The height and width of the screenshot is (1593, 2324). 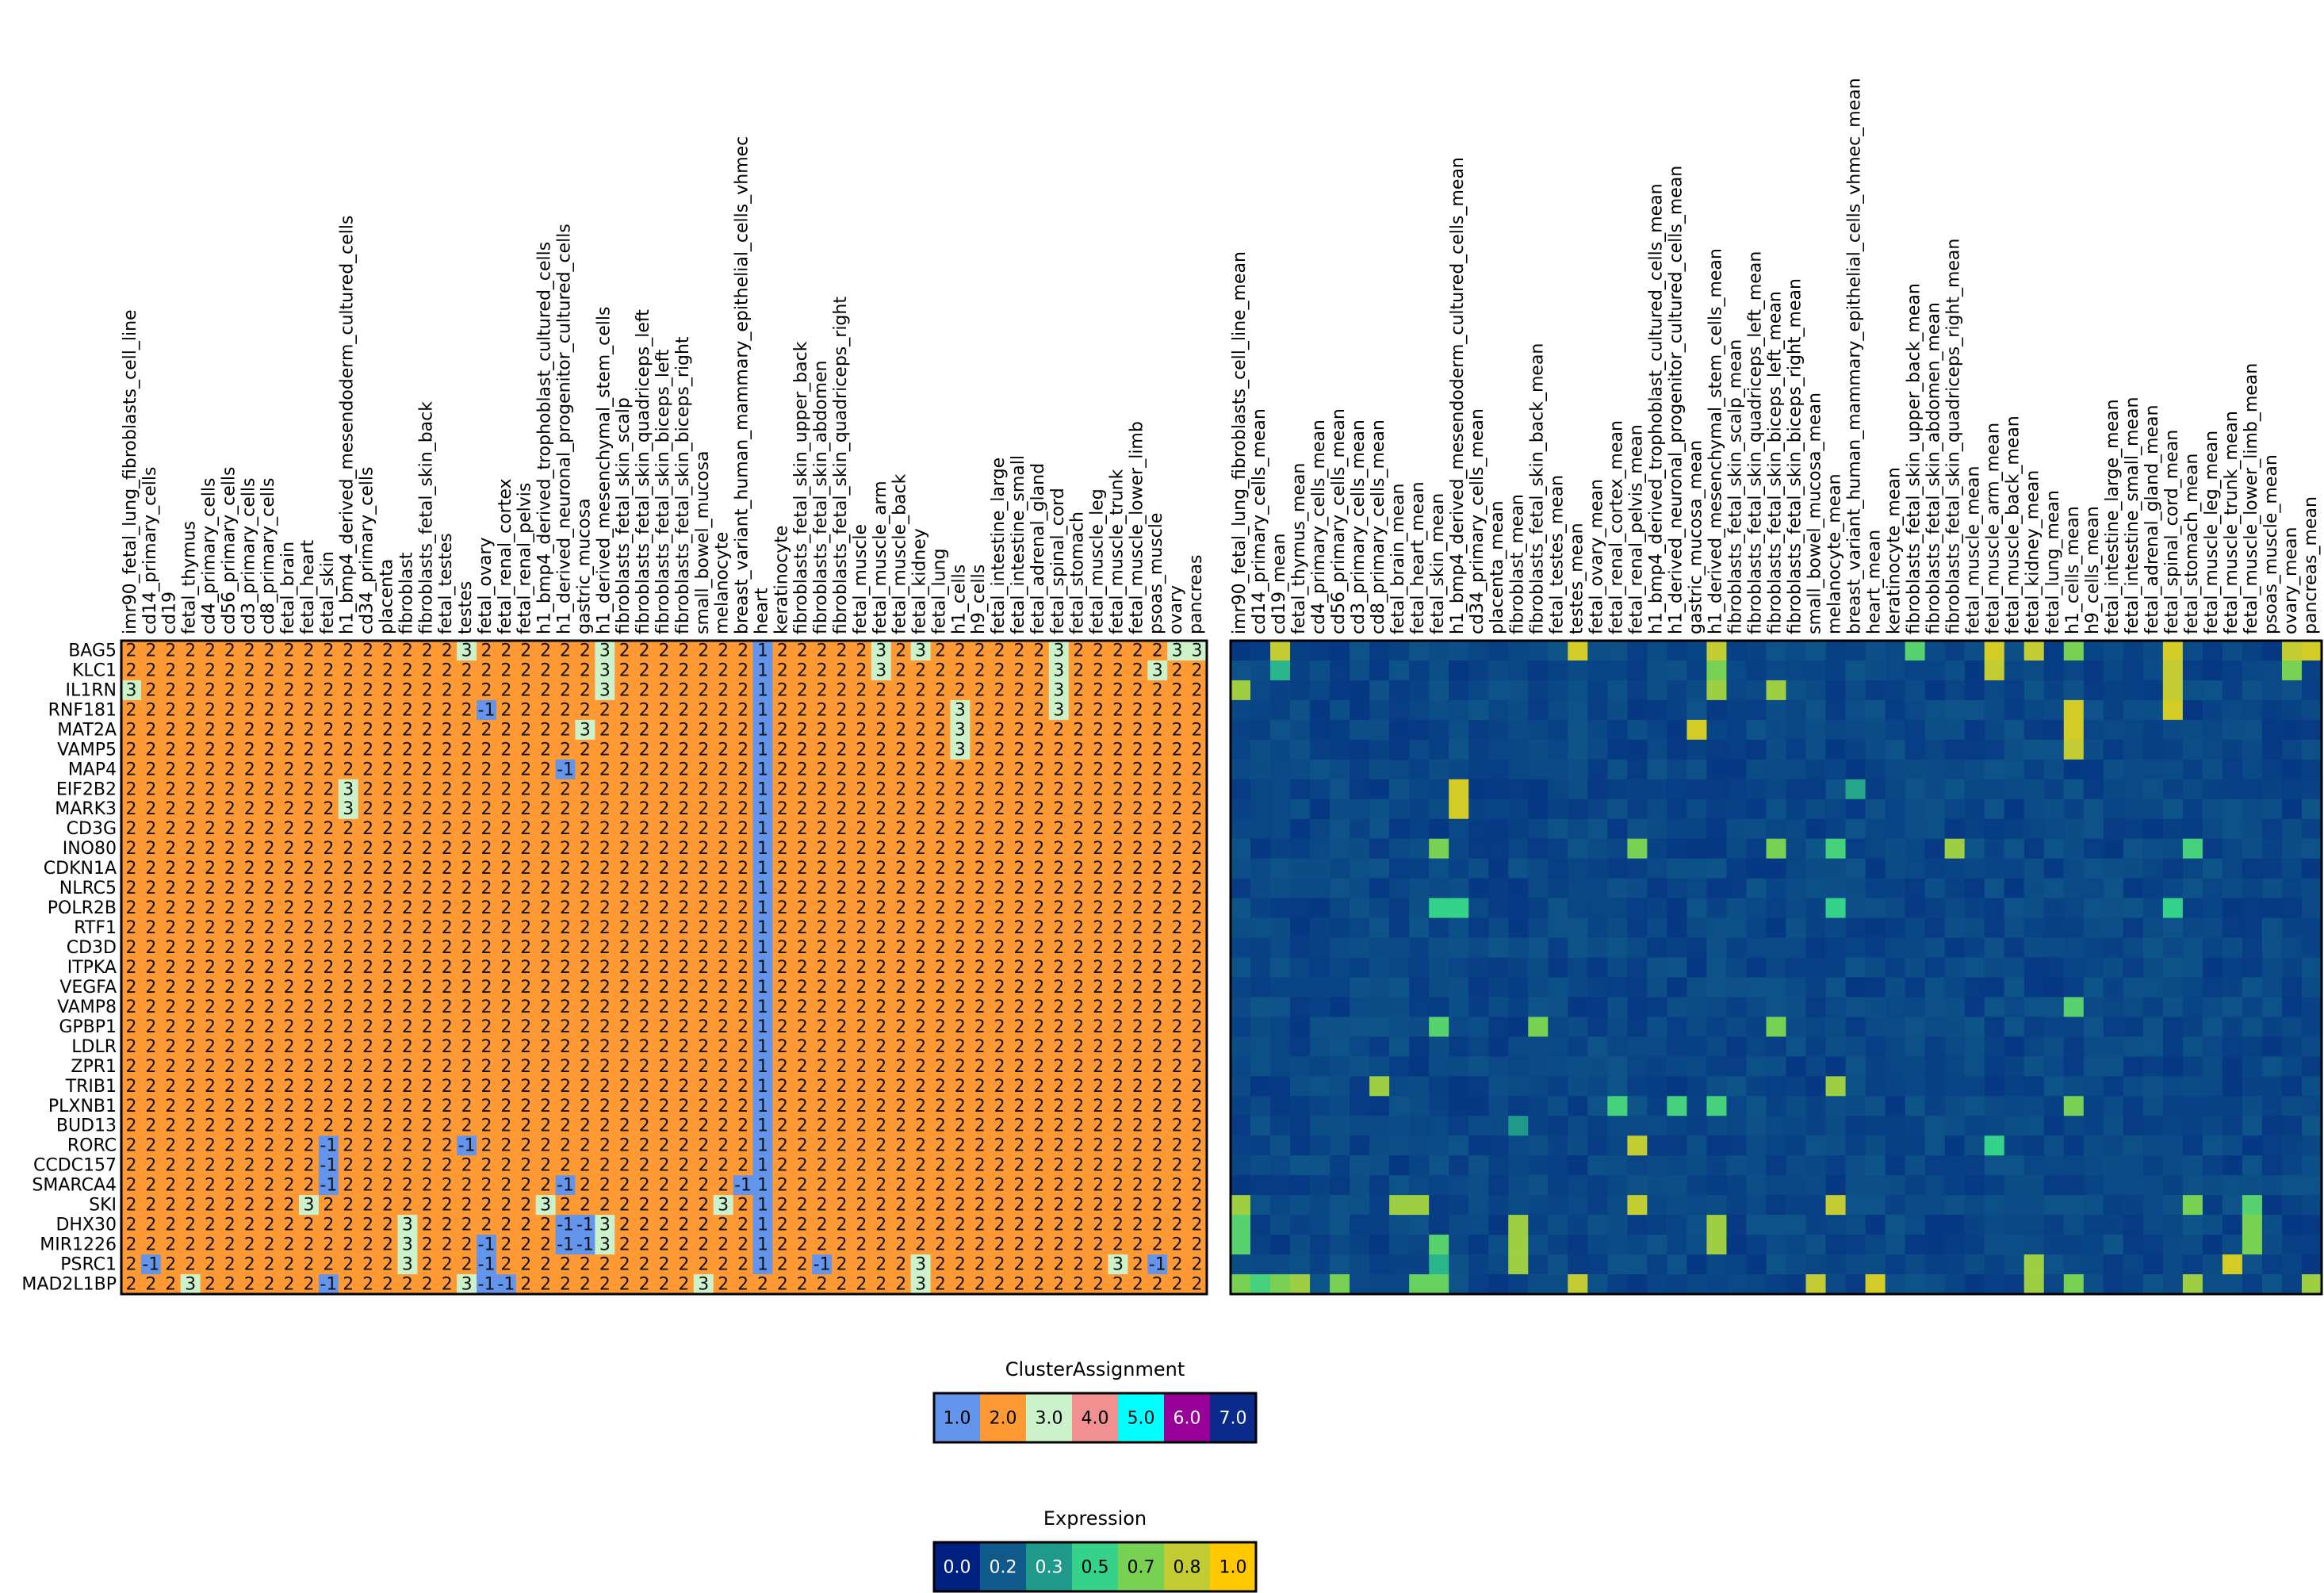 What do you see at coordinates (406, 593) in the screenshot?
I see `column-label: fibroblast` at bounding box center [406, 593].